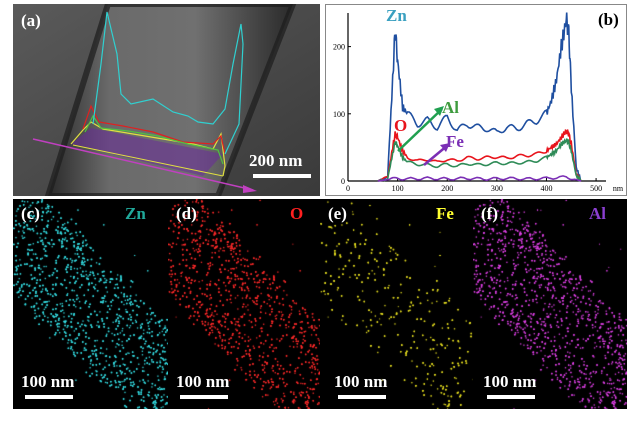 The width and height of the screenshot is (638, 422). Describe the element at coordinates (597, 213) in the screenshot. I see `map-element-al: Al` at that location.